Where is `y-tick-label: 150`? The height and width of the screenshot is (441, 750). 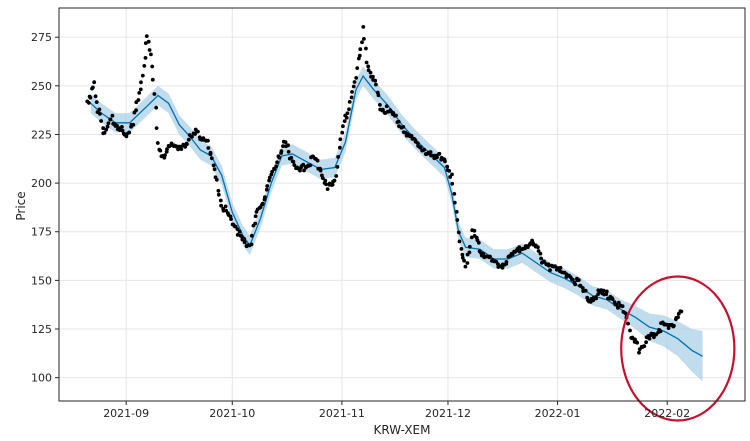 y-tick-label: 150 is located at coordinates (41, 280).